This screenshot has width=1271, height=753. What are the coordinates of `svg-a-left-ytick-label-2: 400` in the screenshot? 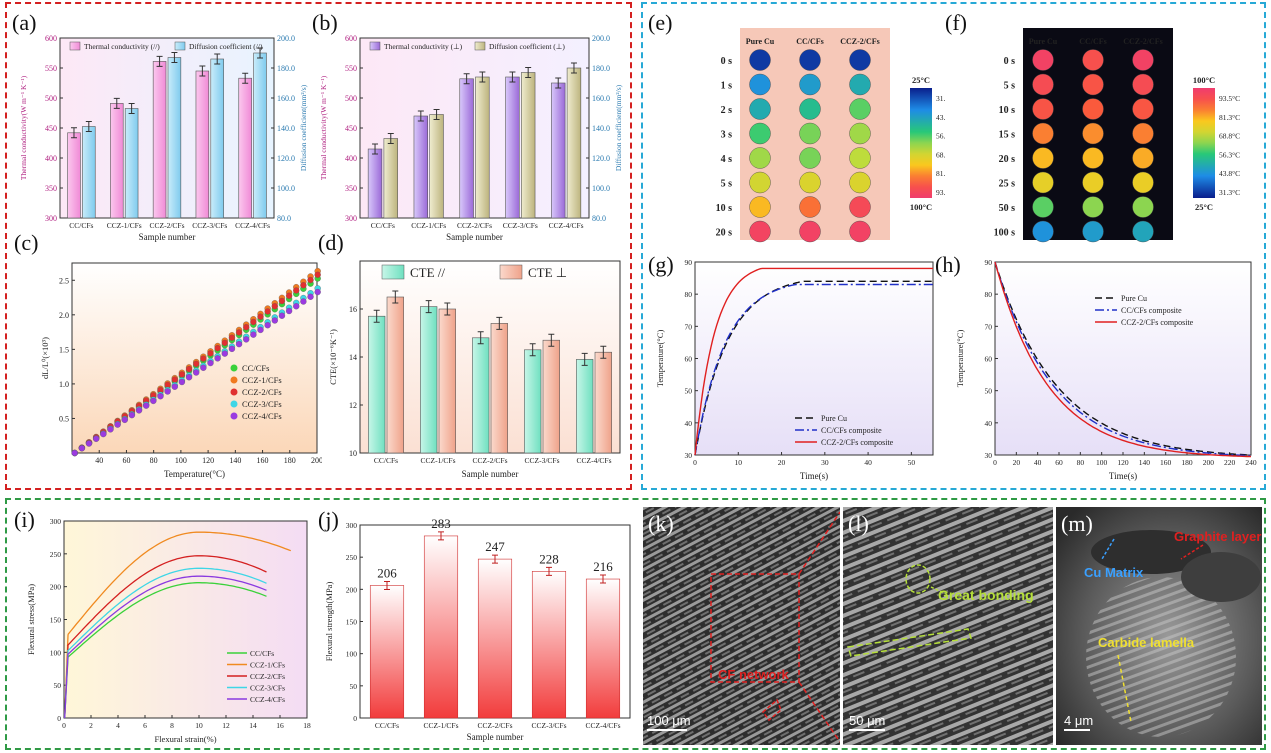 It's located at (51, 158).